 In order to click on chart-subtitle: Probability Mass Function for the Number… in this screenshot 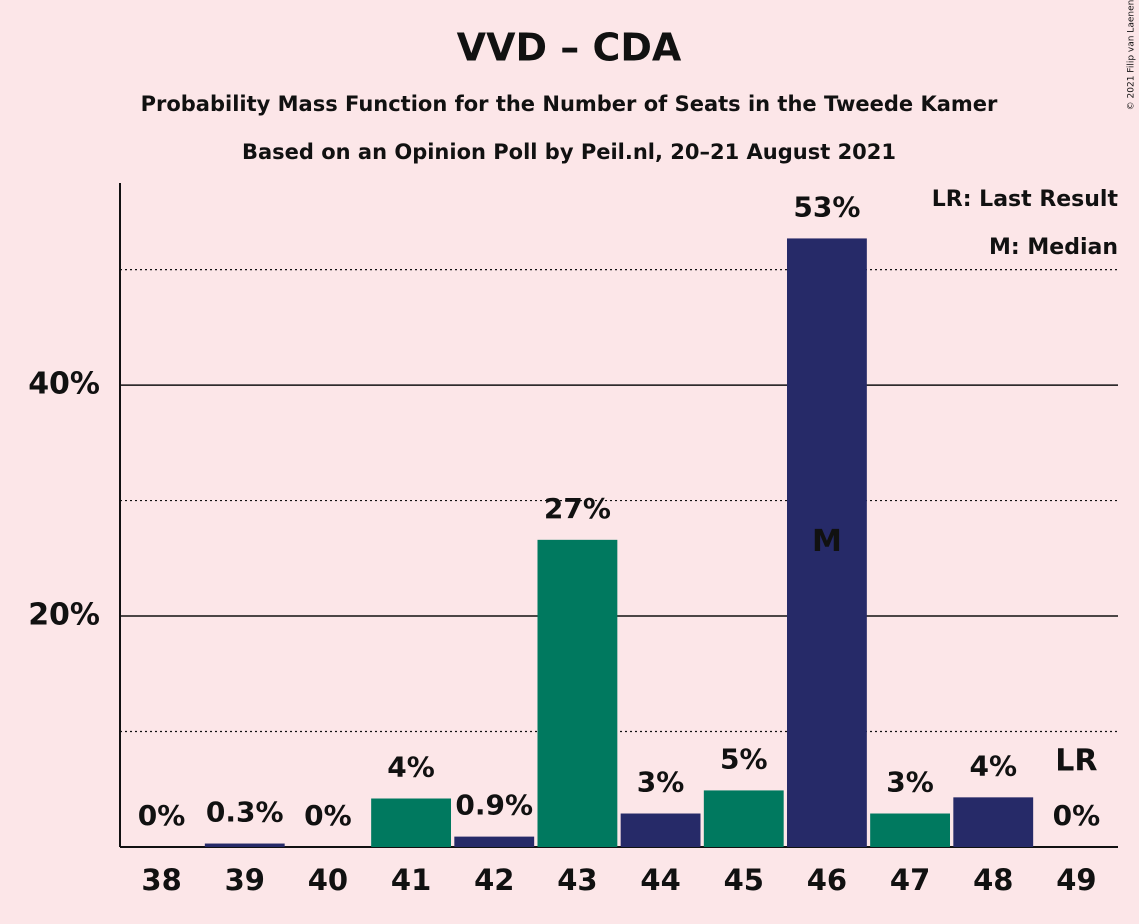, I will do `click(569, 104)`.